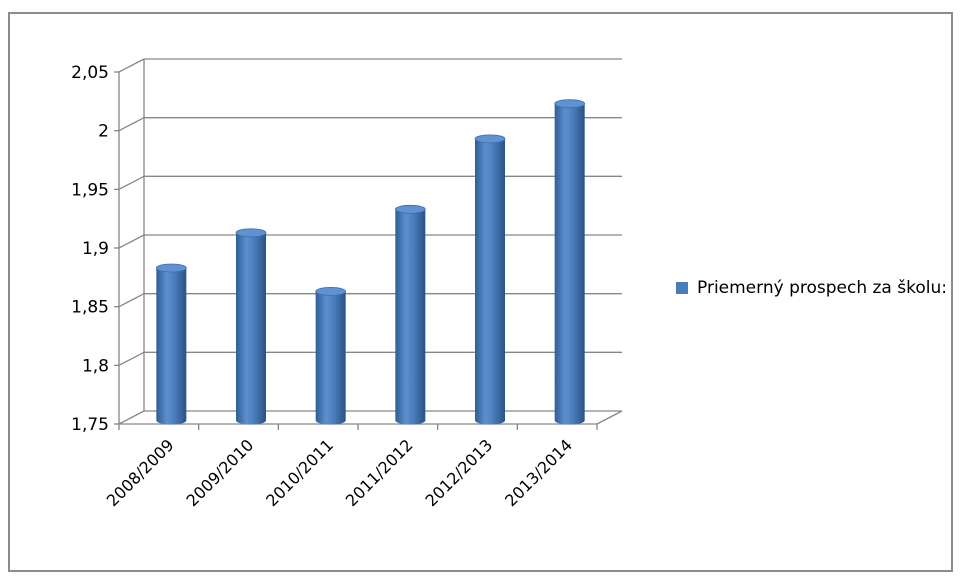 The height and width of the screenshot is (581, 962). What do you see at coordinates (95, 366) in the screenshot?
I see `y-tick-label: 1,8` at bounding box center [95, 366].